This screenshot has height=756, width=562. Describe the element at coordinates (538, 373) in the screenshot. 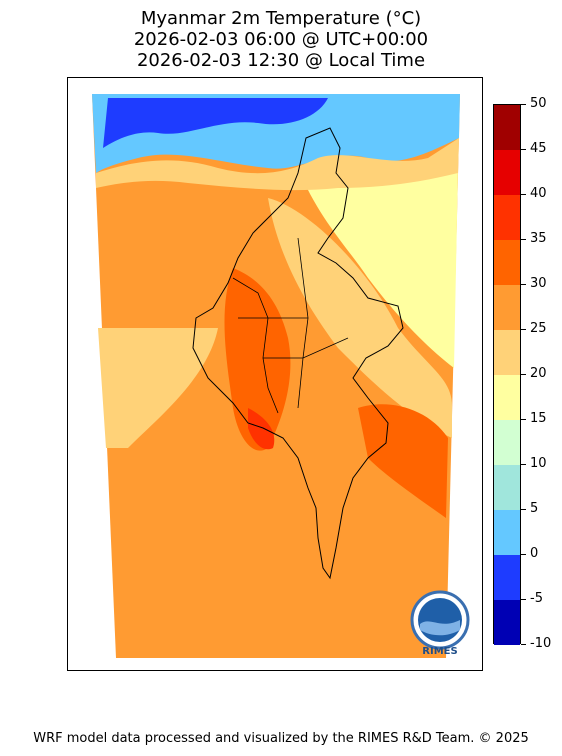

I see `colorbar-tick-label: 20` at that location.